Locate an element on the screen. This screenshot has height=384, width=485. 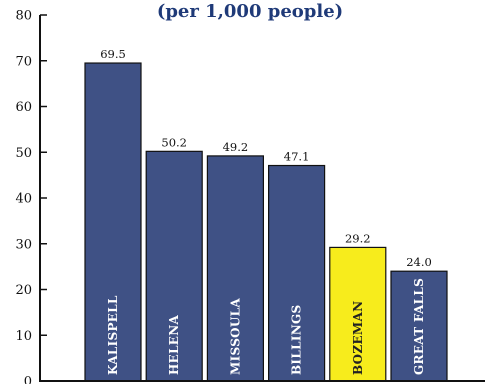
y-tick-label: 40 is located at coordinates (23, 199).